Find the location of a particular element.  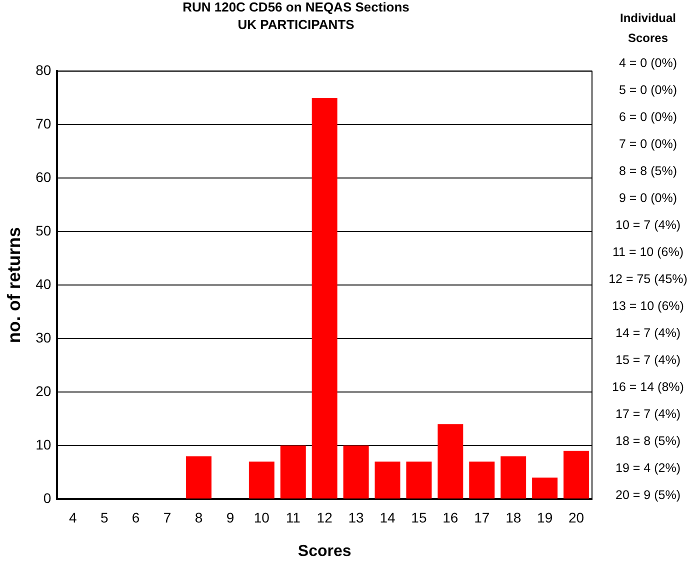

y-tick-label: 0 is located at coordinates (47, 498).